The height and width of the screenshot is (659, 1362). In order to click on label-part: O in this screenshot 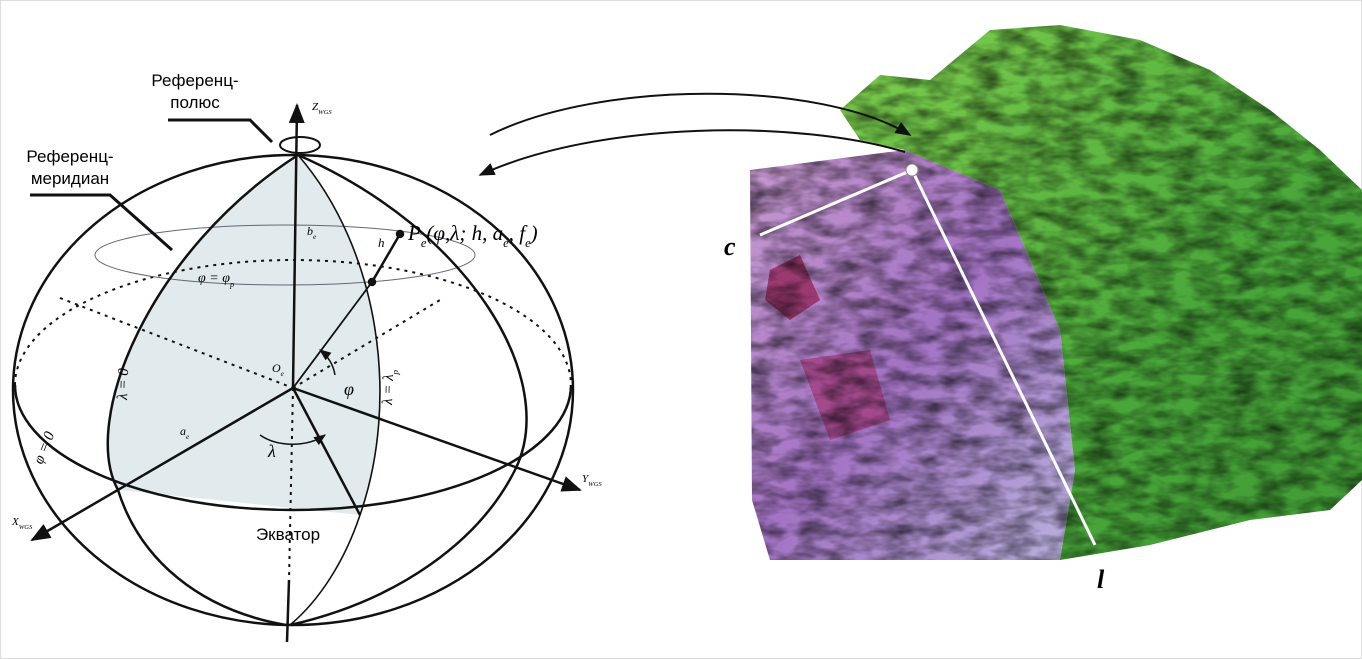, I will do `click(276, 368)`.